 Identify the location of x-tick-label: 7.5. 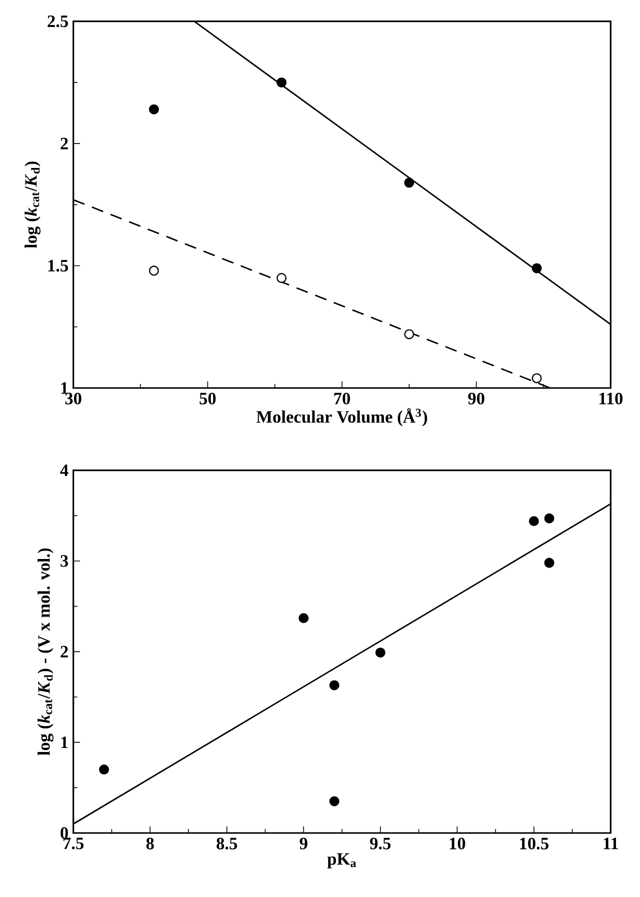
(73, 844).